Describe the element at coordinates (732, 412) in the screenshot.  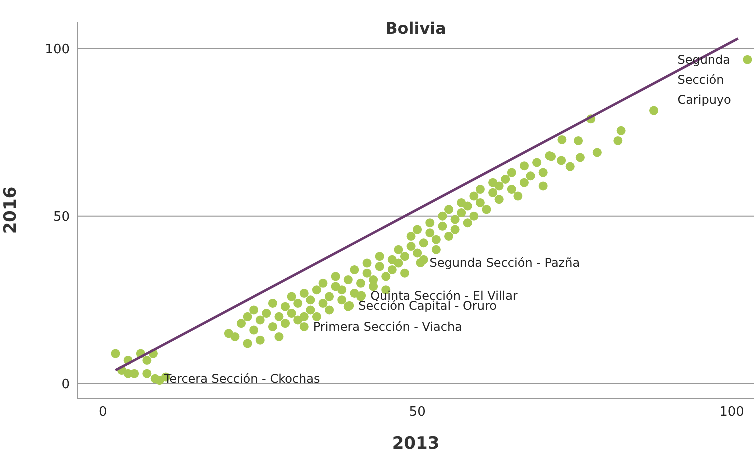
I see `x-tick-label: 100` at that location.